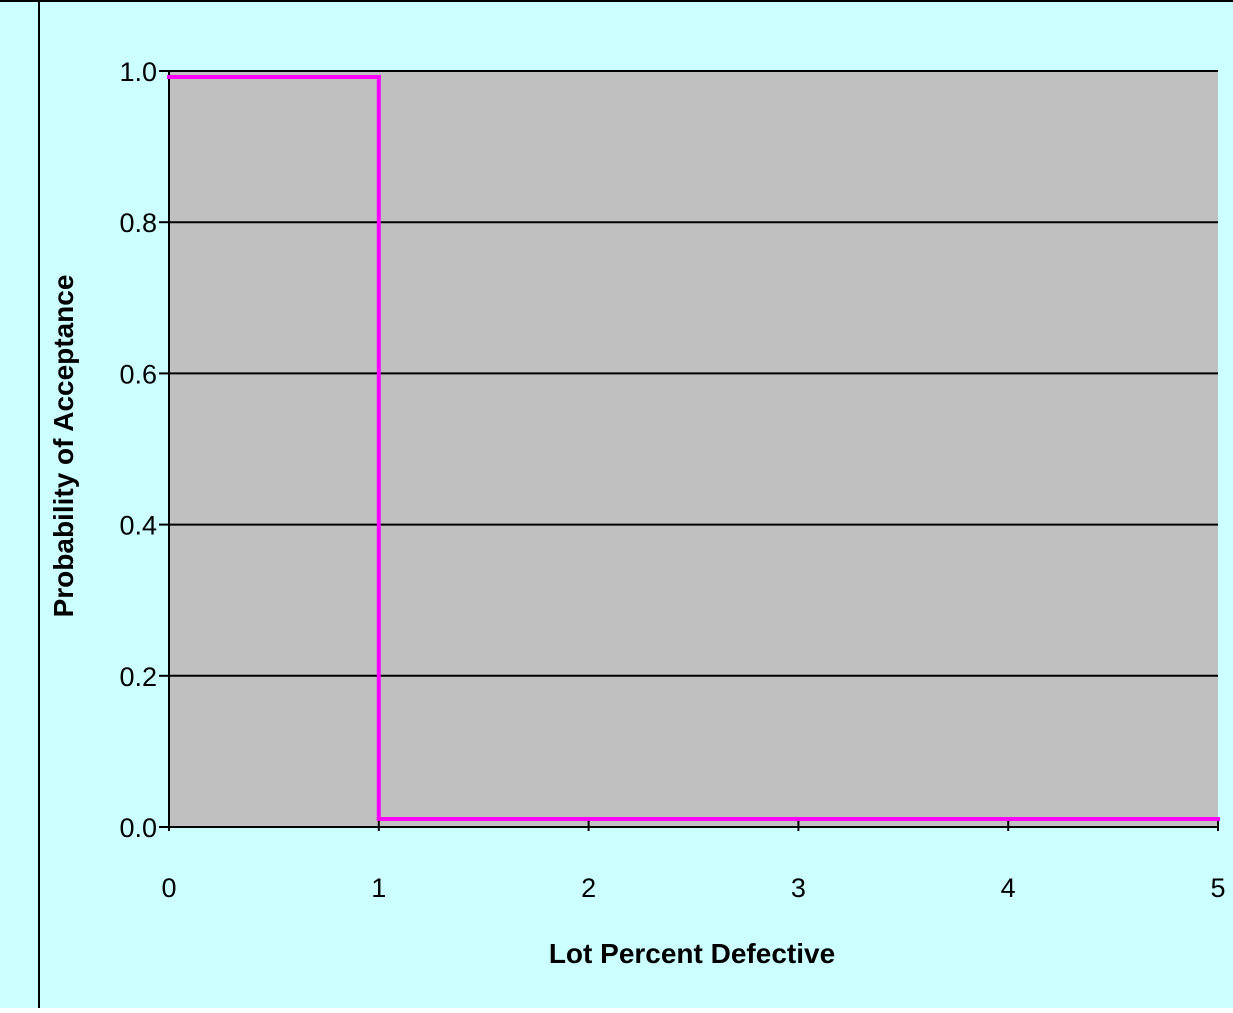 This screenshot has width=1233, height=1013. I want to click on x-tick-label-2: 2, so click(588, 888).